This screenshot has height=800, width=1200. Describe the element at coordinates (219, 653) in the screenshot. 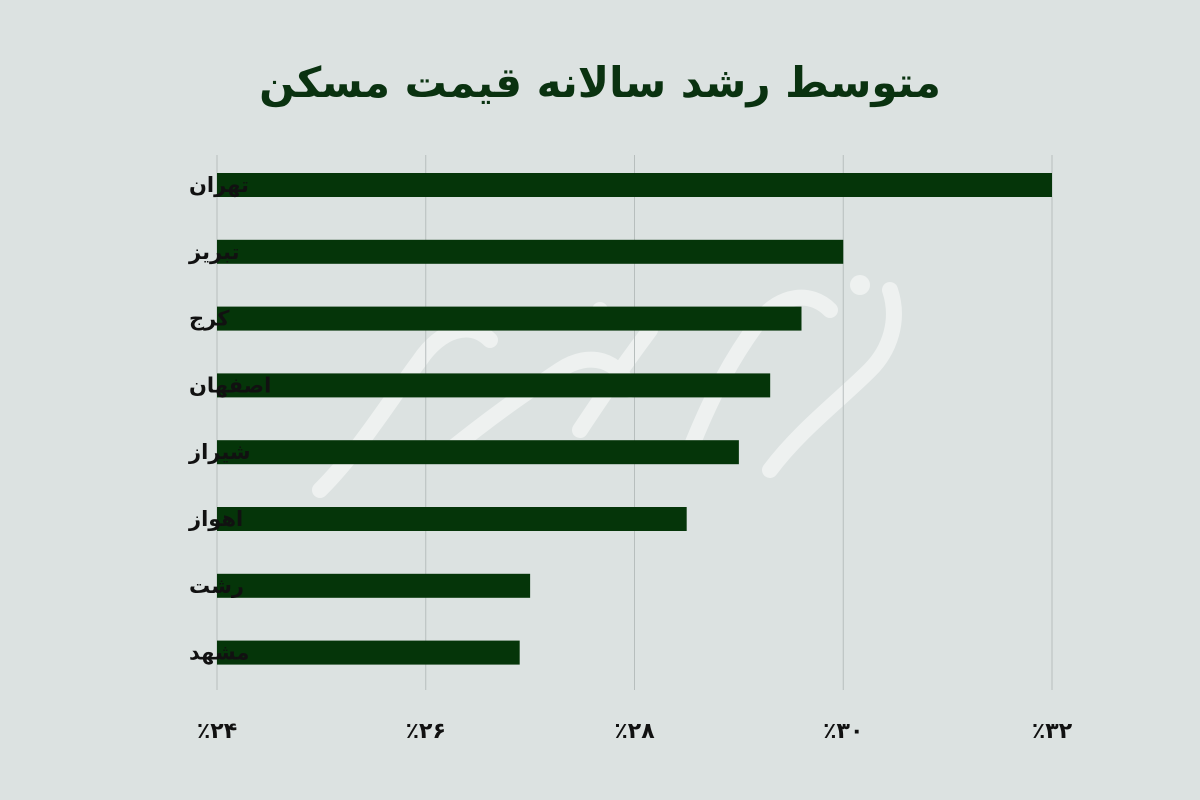

I see `category-label: مشهد` at that location.